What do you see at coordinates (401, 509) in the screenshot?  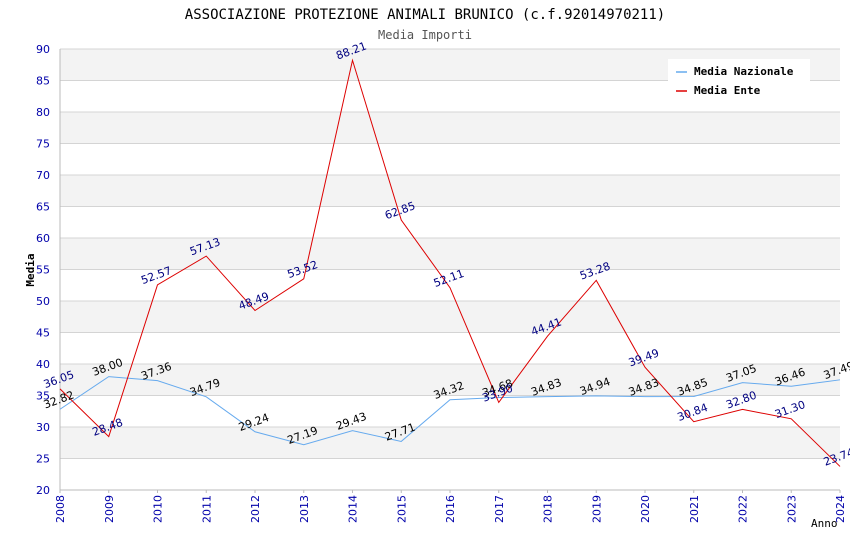 I see `x-tick-label-2015: 2015` at bounding box center [401, 509].